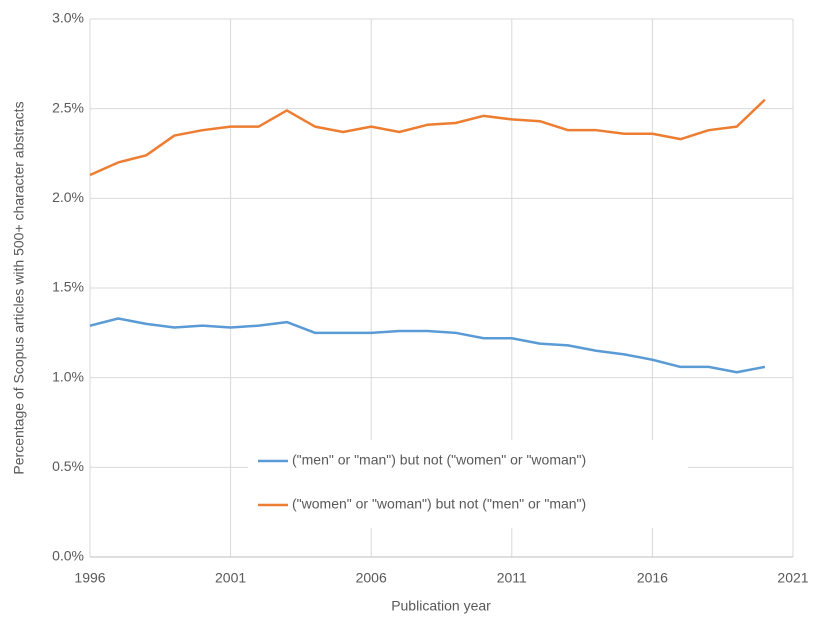  Describe the element at coordinates (68, 107) in the screenshot. I see `y-tick-label: 2.5%` at that location.